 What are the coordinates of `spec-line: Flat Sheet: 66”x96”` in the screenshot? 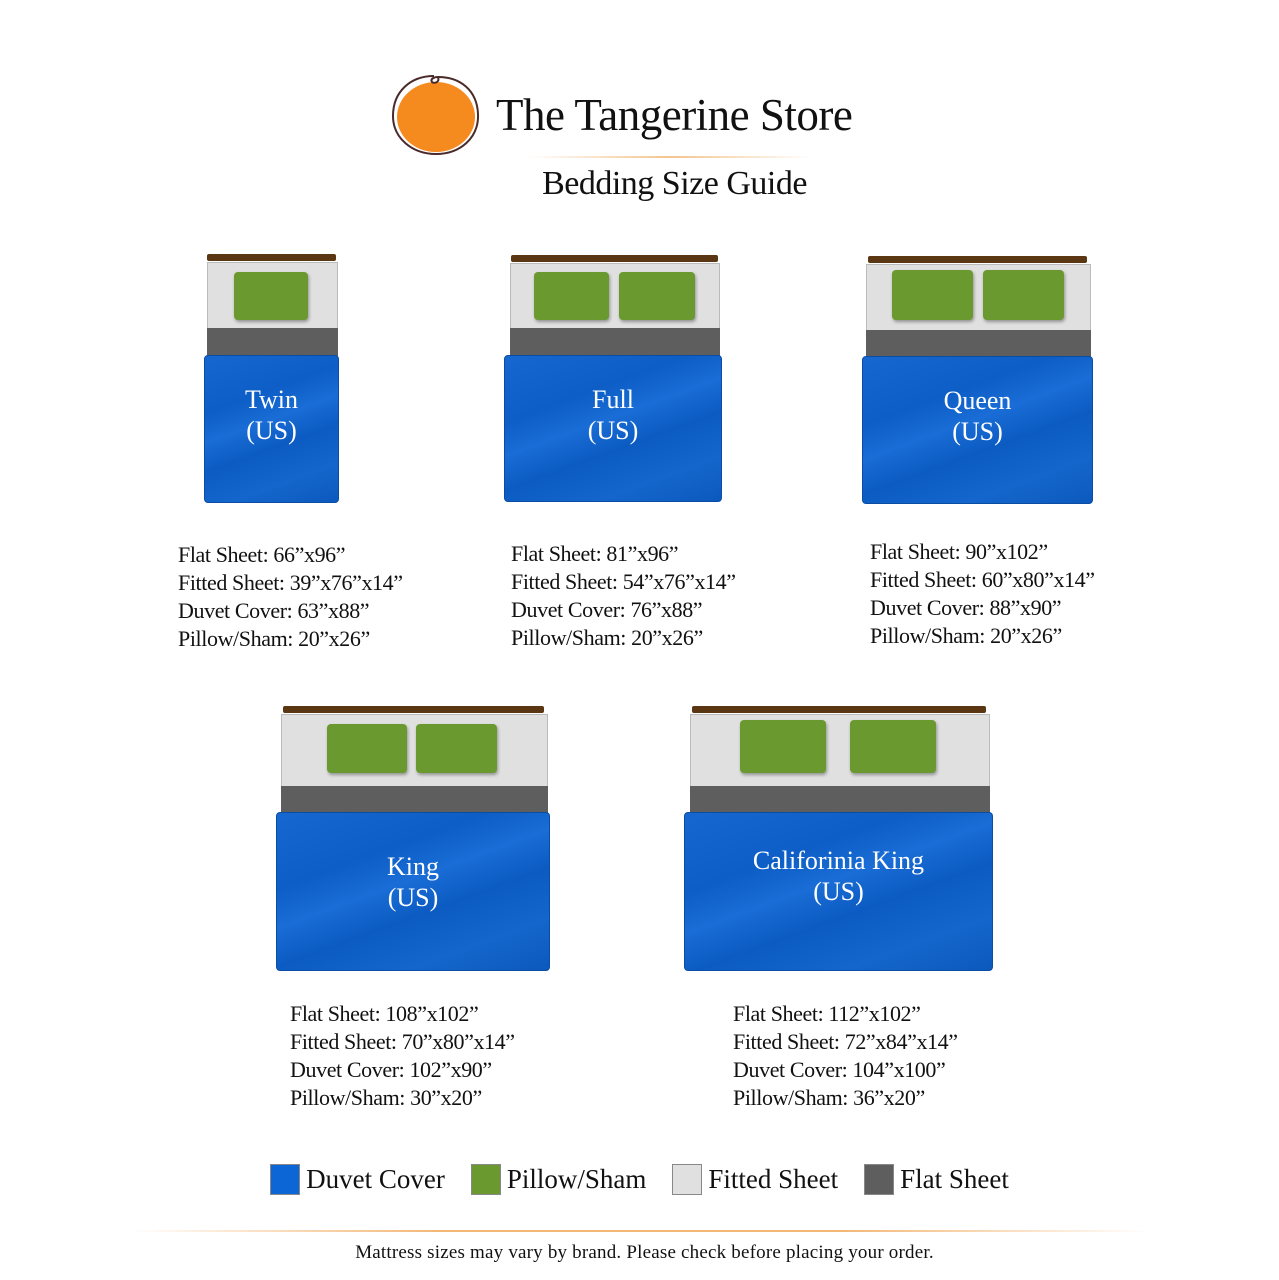 It's located at (262, 554).